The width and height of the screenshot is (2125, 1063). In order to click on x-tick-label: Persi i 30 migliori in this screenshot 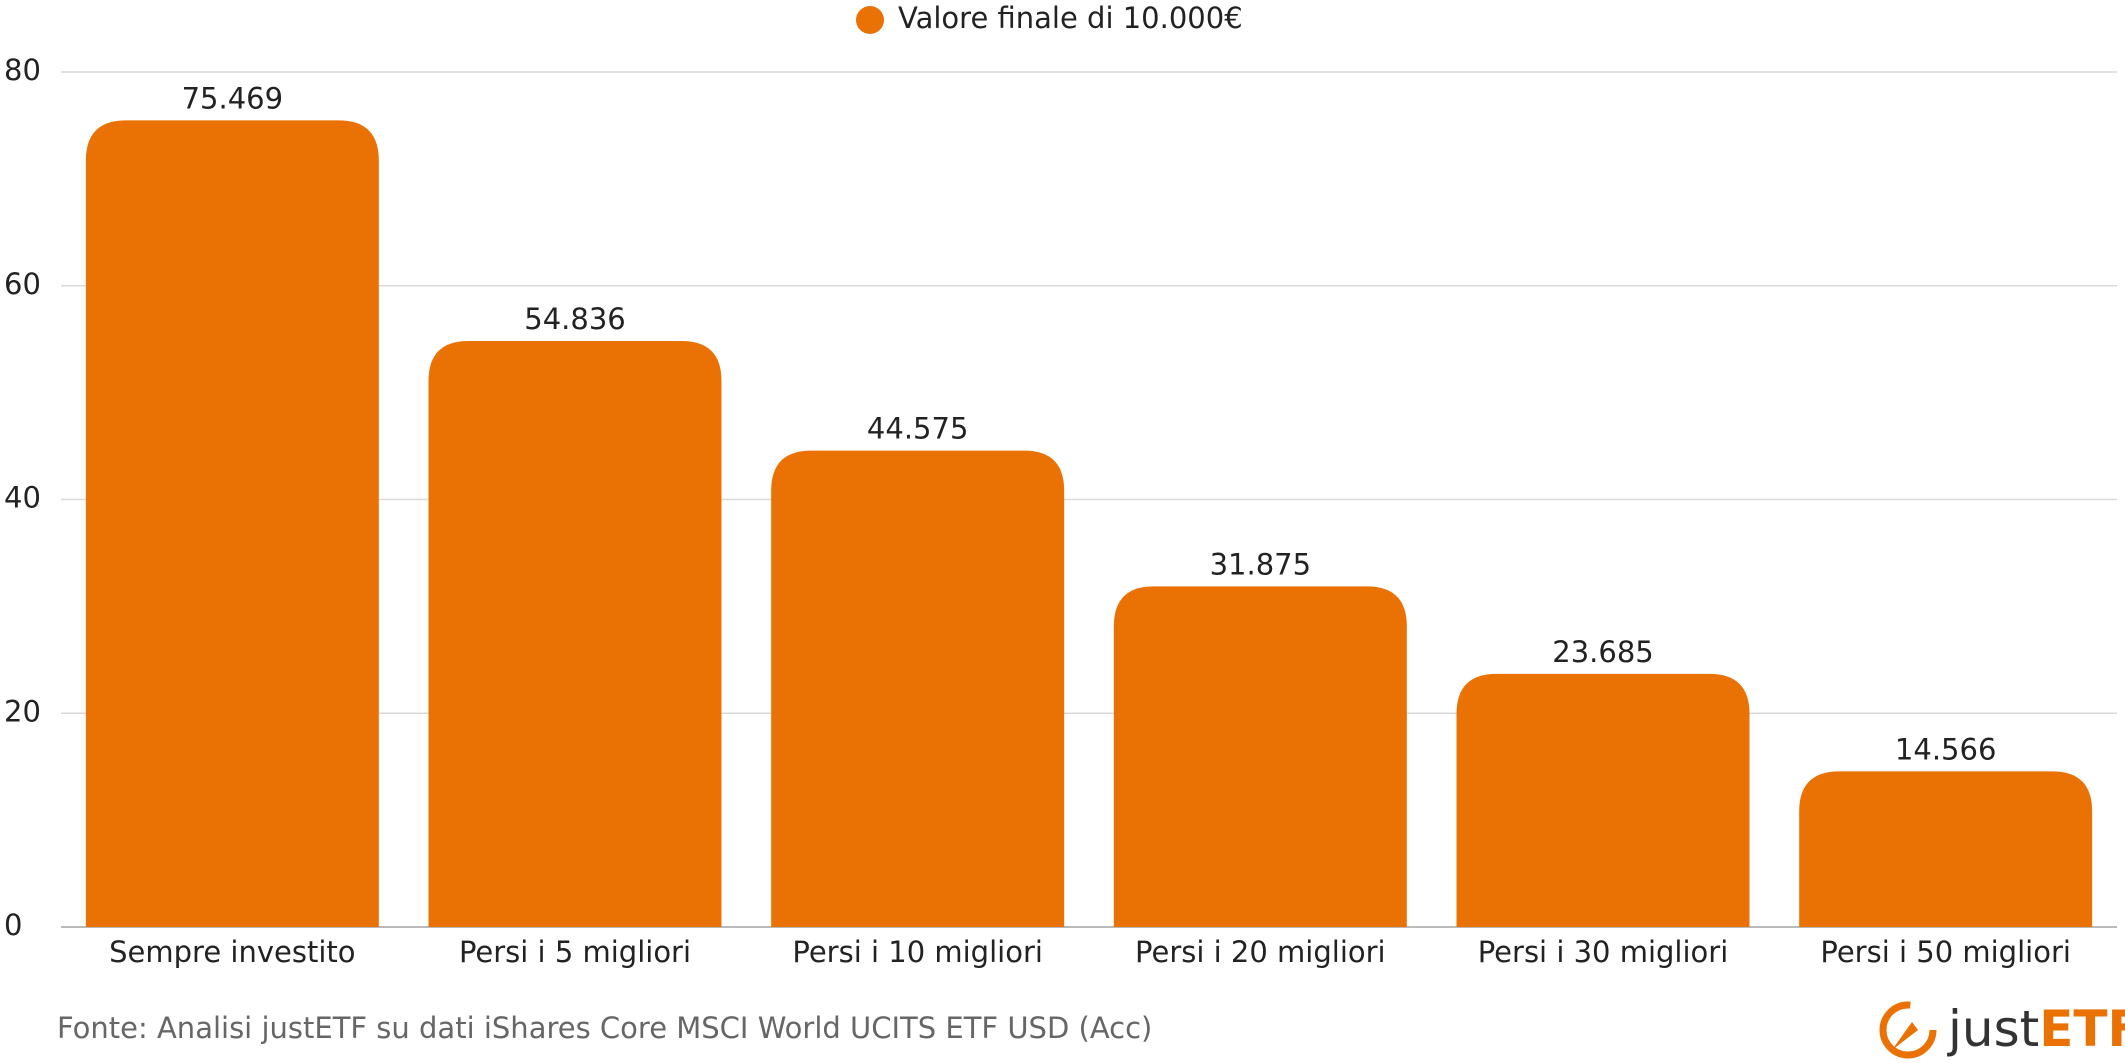, I will do `click(1603, 952)`.